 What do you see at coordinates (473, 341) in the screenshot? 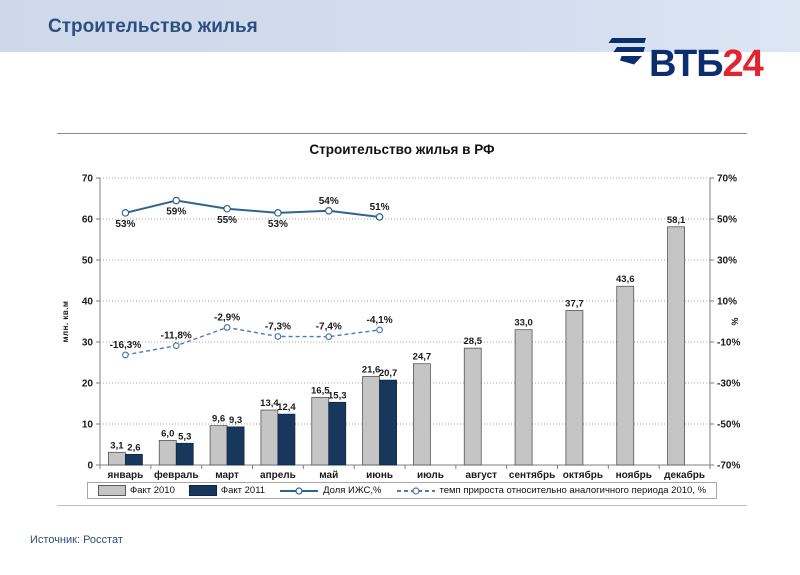
I see `bar-label-2010: 28,5` at bounding box center [473, 341].